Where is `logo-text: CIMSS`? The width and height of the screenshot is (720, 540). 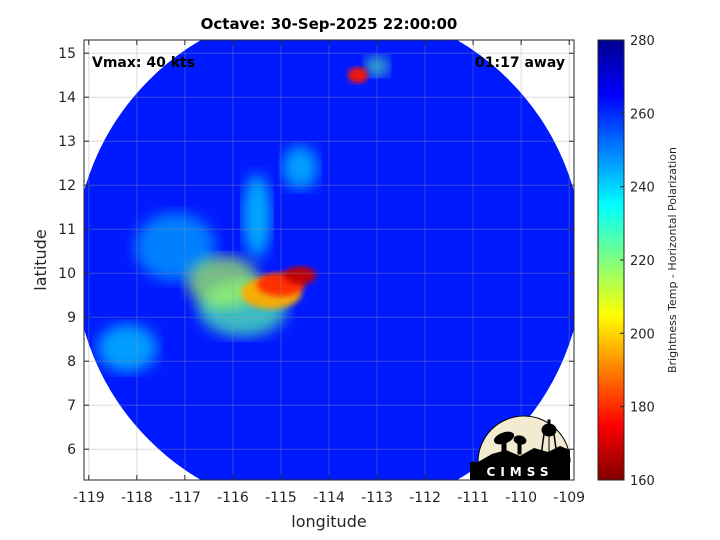 logo-text: CIMSS is located at coordinates (520, 472).